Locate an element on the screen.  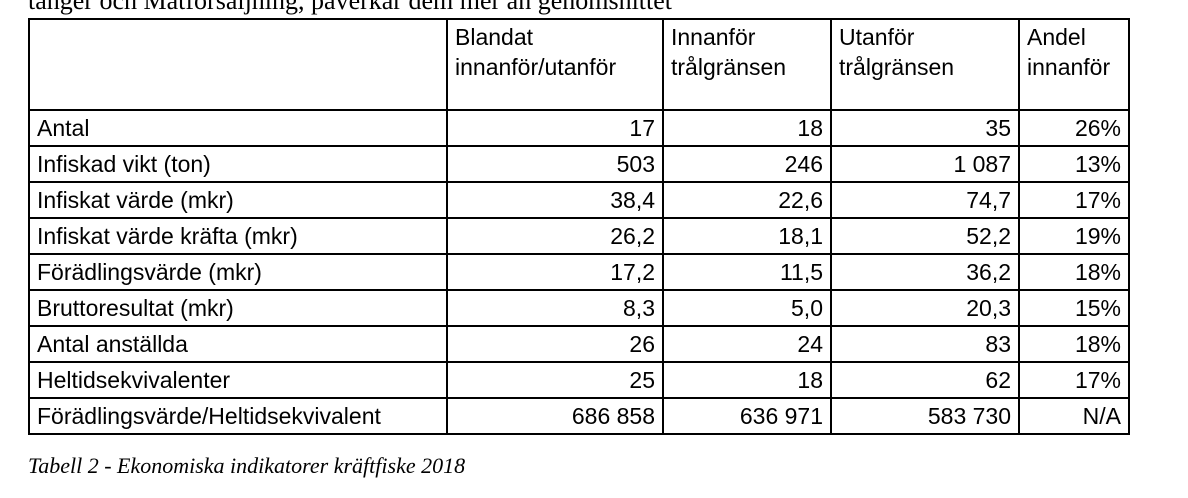
row-label: Infiskad vikt (ton) is located at coordinates (238, 164).